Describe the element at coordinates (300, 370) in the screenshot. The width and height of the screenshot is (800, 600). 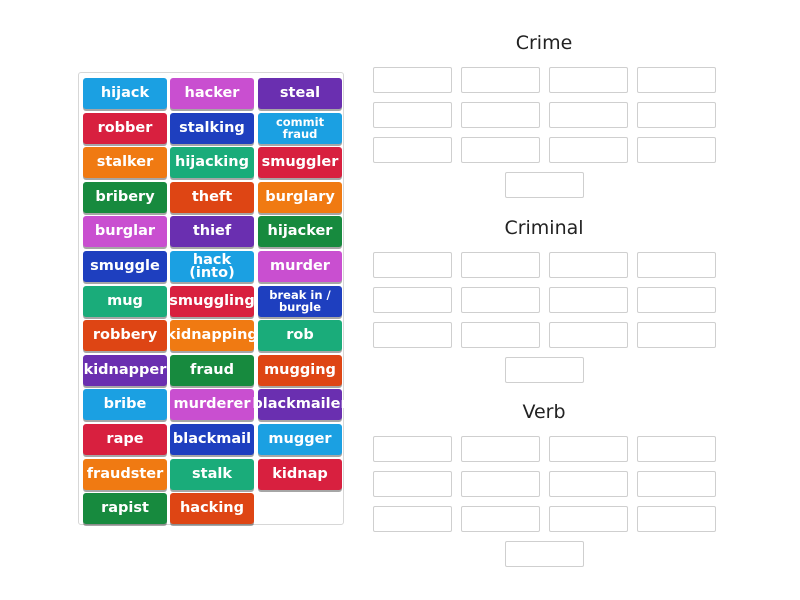
I see `tile-mugging: mugging` at that location.